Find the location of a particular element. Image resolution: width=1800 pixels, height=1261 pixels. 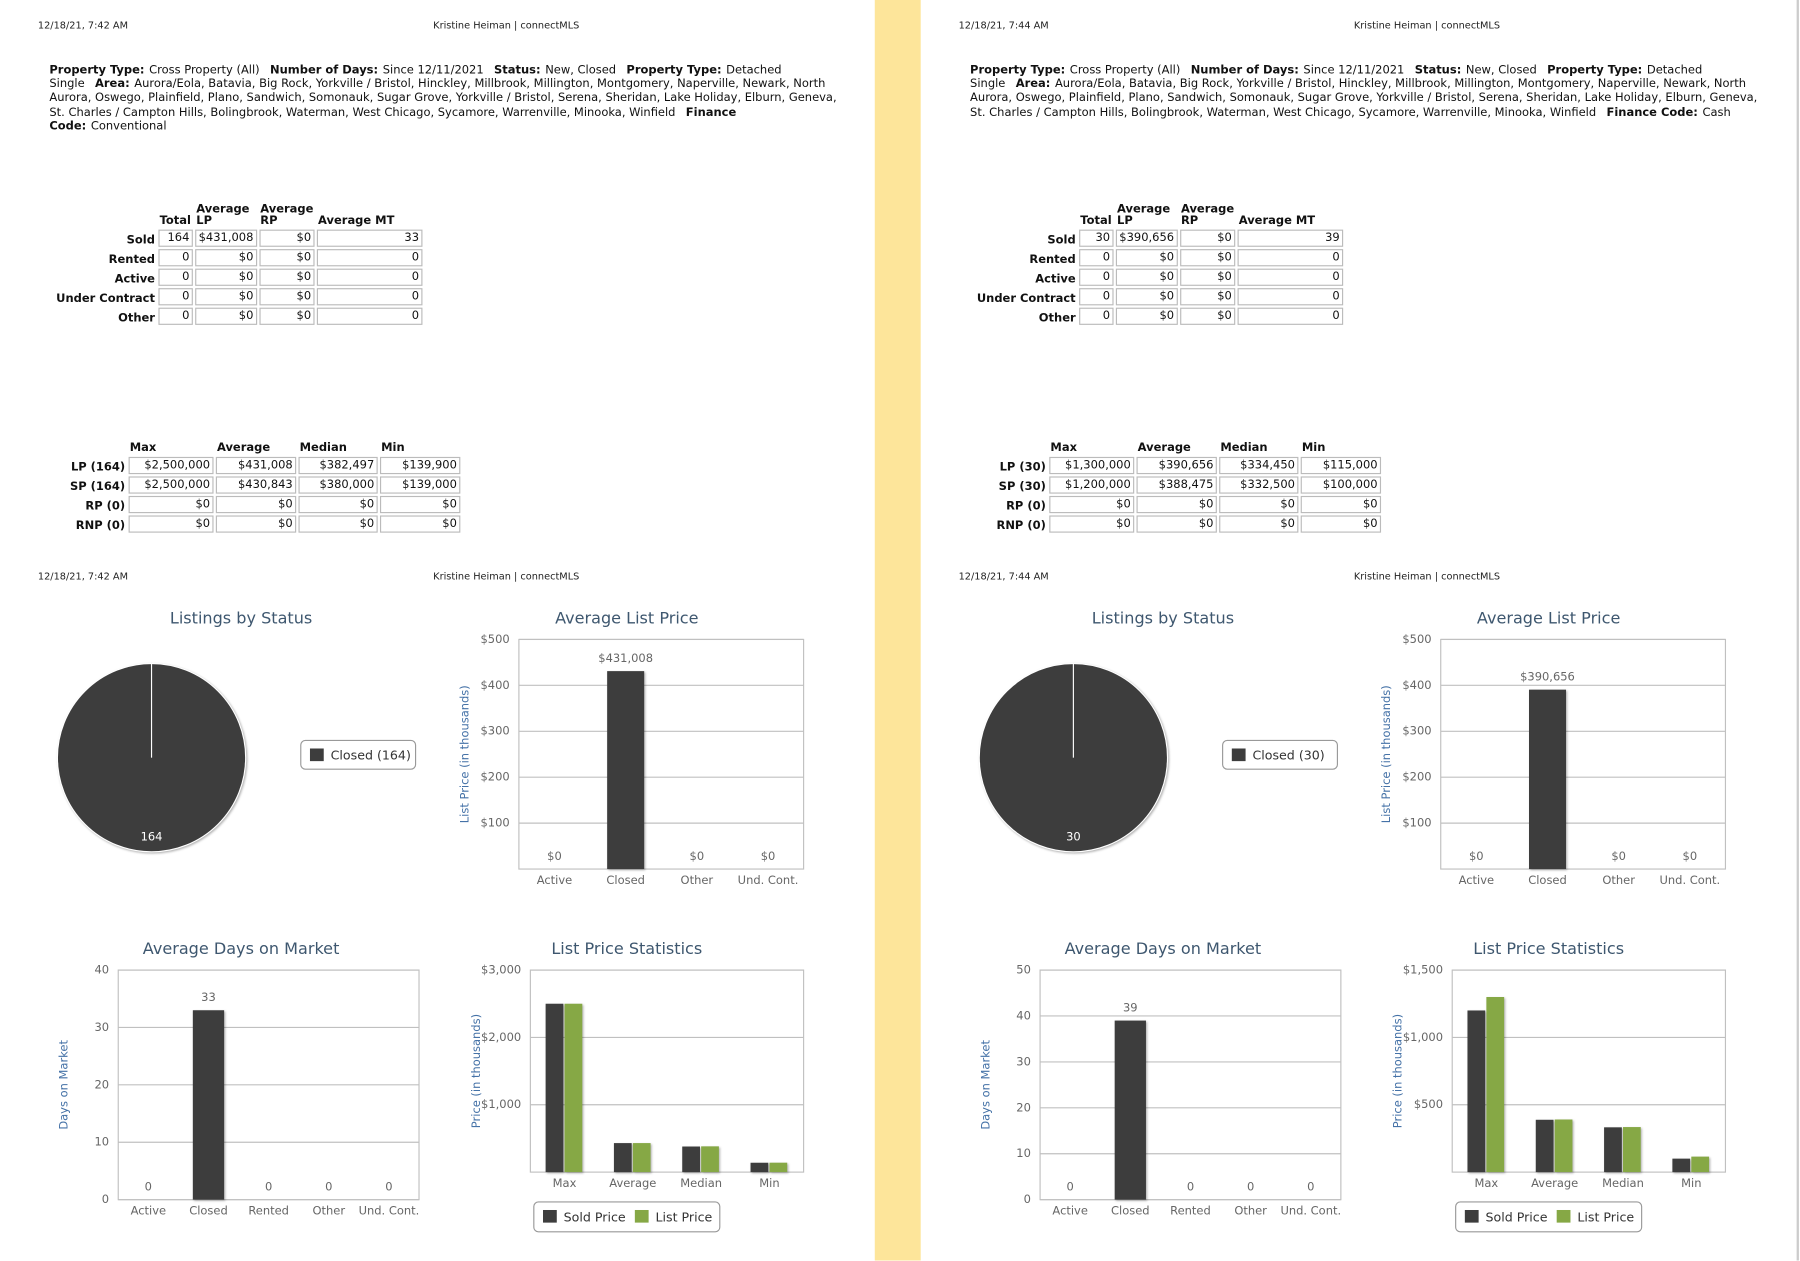

table-row: RP (0) $0 $0 $0 $0 is located at coordinates (1182, 504).